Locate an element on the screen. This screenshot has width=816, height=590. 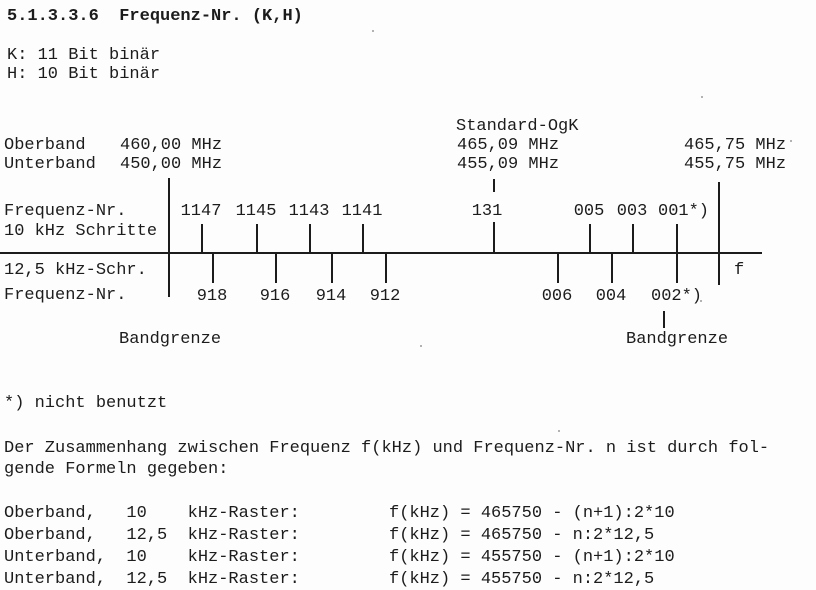
freq-nr-10khz: 001*) is located at coordinates (684, 211).